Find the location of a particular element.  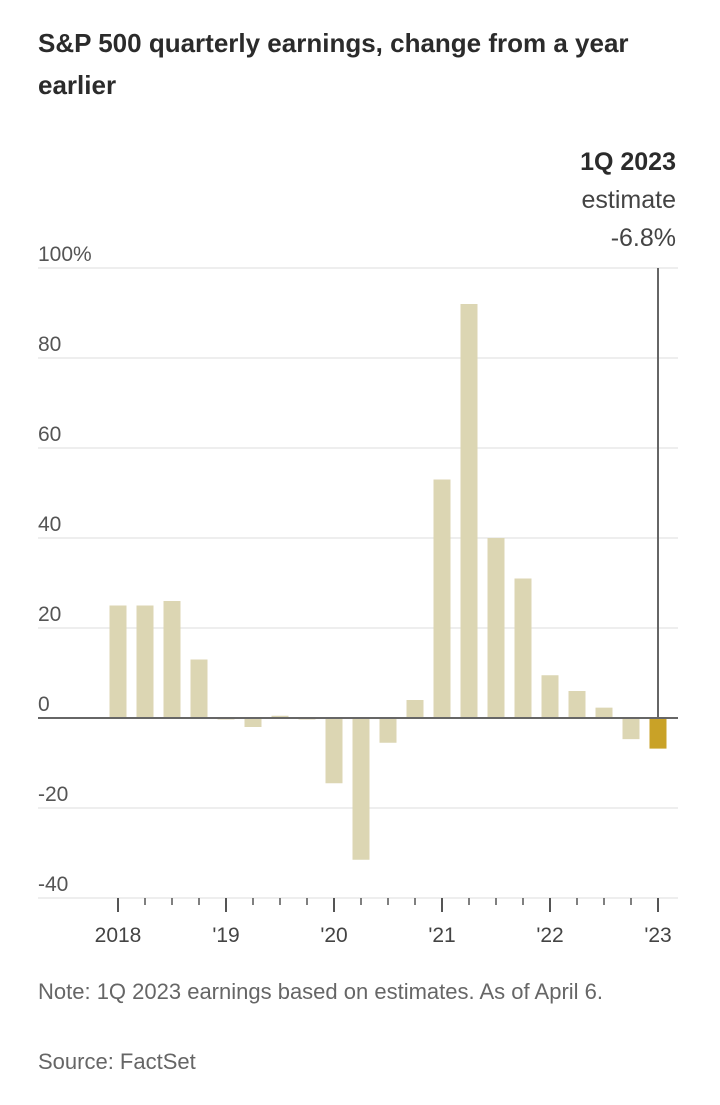

x-tick-label: '22 is located at coordinates (549, 935).